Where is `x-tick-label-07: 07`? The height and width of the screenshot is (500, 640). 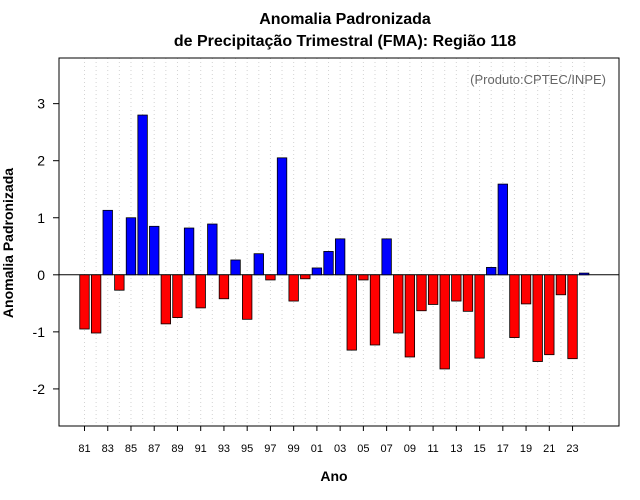
x-tick-label-07: 07 is located at coordinates (386, 449).